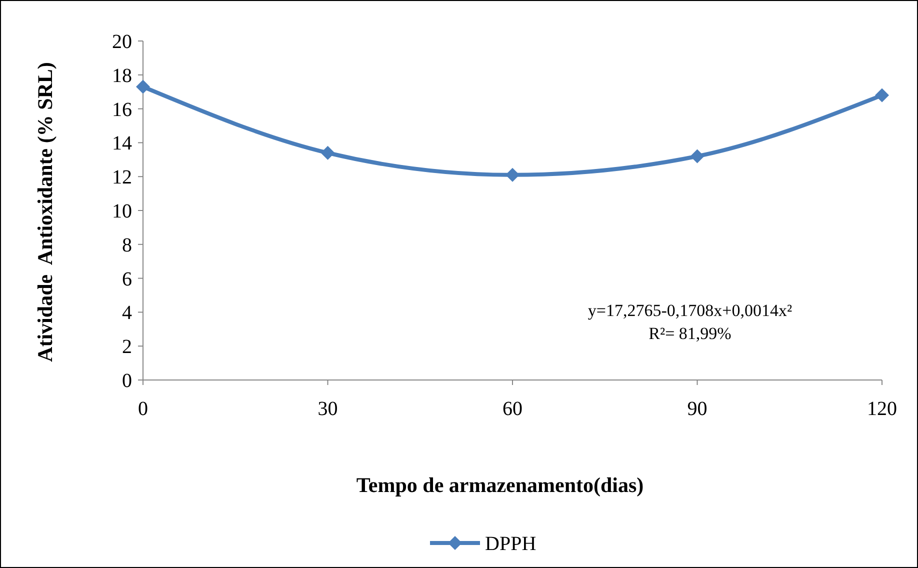 The width and height of the screenshot is (918, 568). What do you see at coordinates (127, 347) in the screenshot?
I see `y-tick-label: 2` at bounding box center [127, 347].